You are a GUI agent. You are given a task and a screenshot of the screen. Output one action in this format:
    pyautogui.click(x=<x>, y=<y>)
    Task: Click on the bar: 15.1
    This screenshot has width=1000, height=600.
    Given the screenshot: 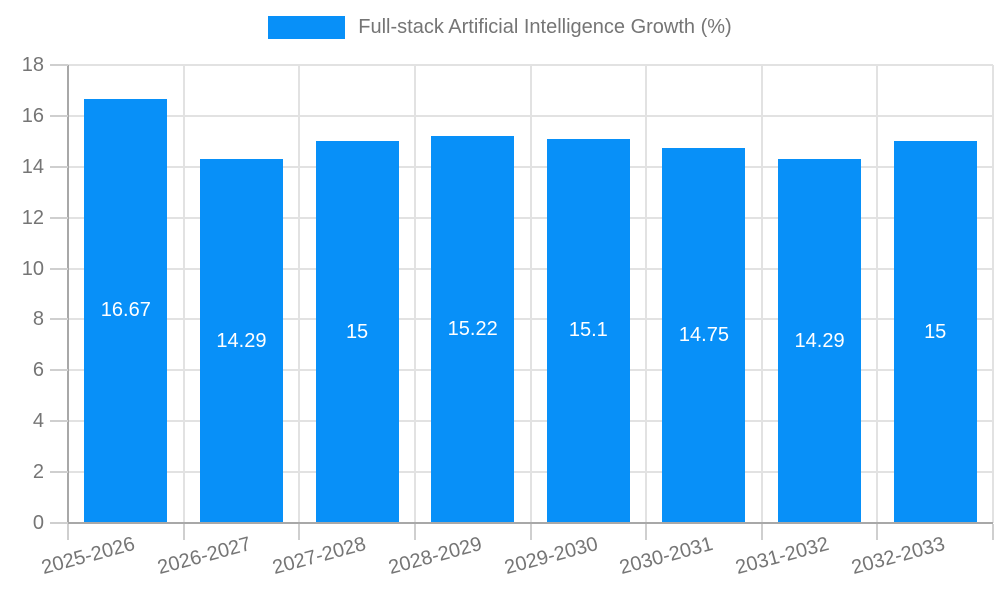 What is the action you would take?
    pyautogui.click(x=588, y=330)
    